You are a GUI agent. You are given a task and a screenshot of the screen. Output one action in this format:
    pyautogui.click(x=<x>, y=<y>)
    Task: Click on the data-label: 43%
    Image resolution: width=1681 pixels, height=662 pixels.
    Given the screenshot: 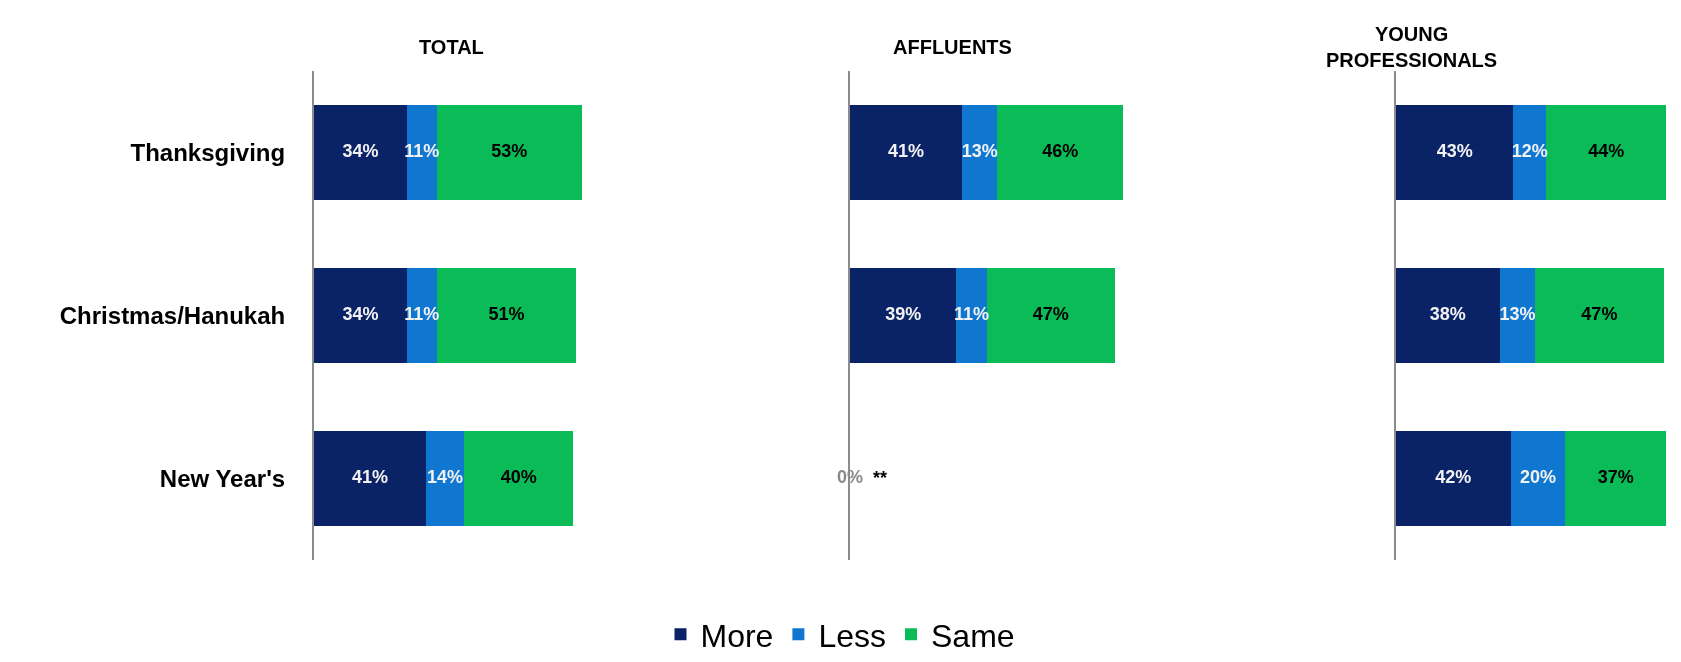 What is the action you would take?
    pyautogui.click(x=1454, y=151)
    